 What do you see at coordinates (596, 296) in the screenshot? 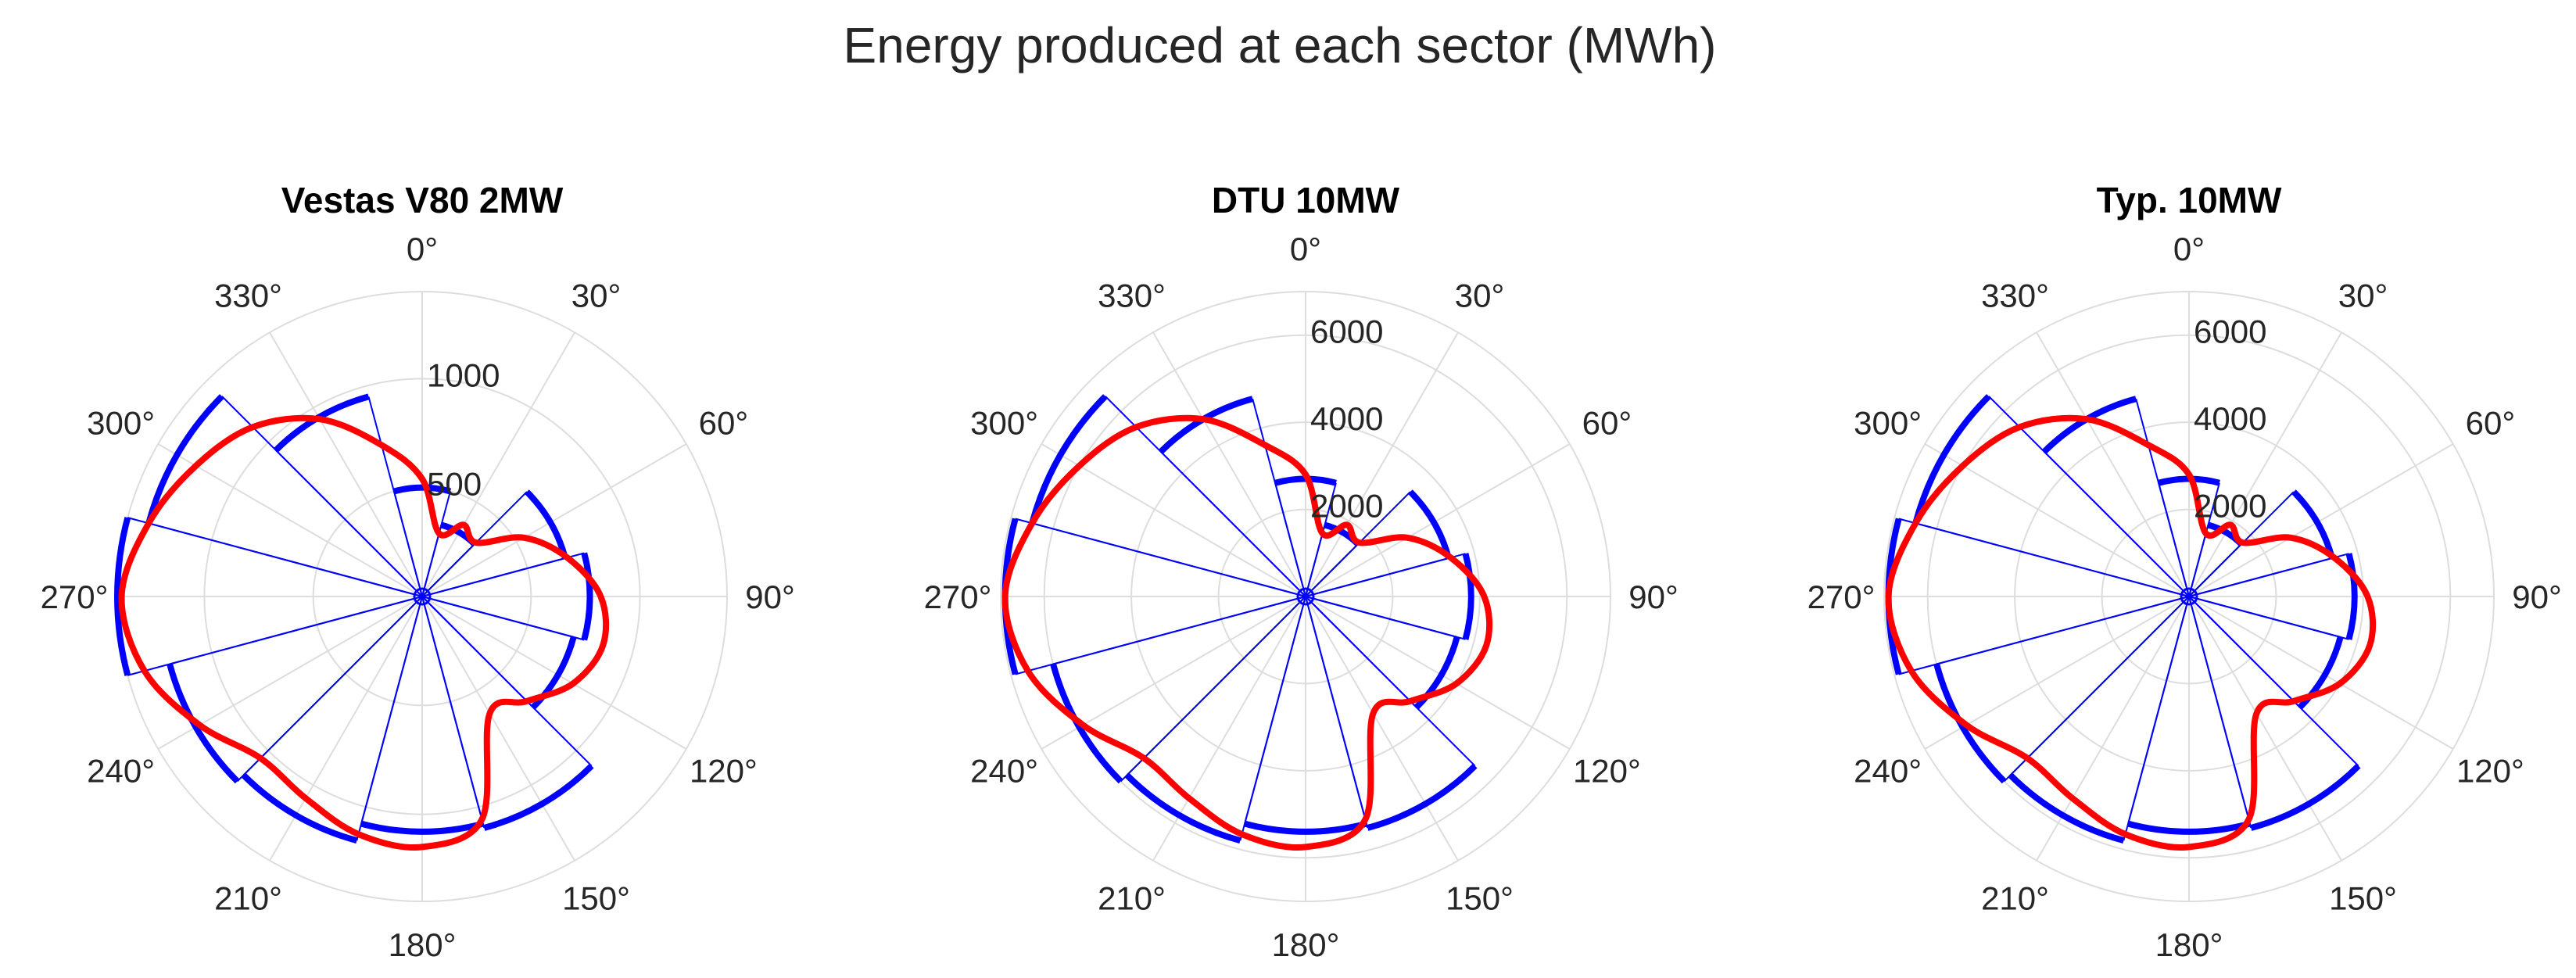
I see `angle-tick-label: 30°` at bounding box center [596, 296].